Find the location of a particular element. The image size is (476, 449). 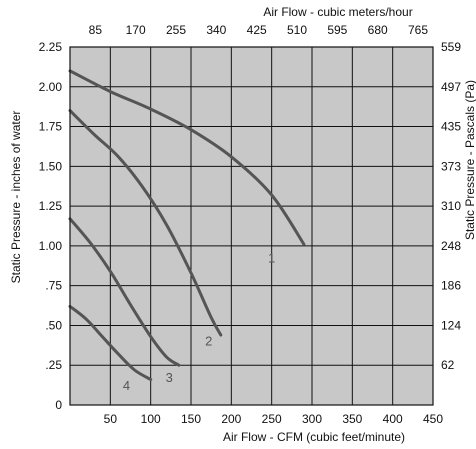

y2-tick-label: 248 is located at coordinates (451, 246).